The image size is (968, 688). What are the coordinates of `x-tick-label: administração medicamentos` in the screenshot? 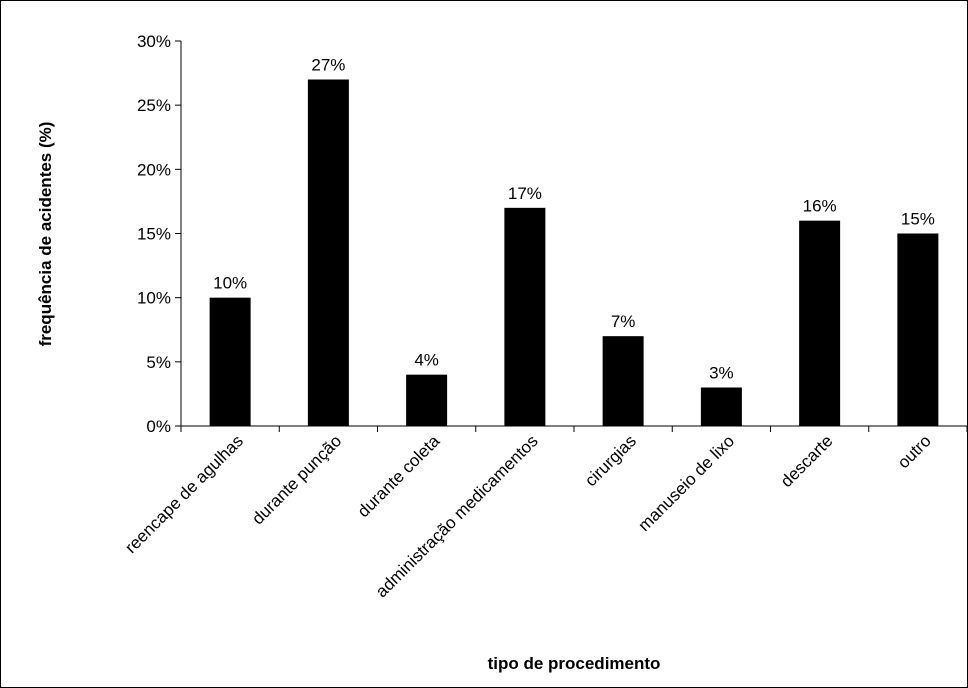 It's located at (457, 516).